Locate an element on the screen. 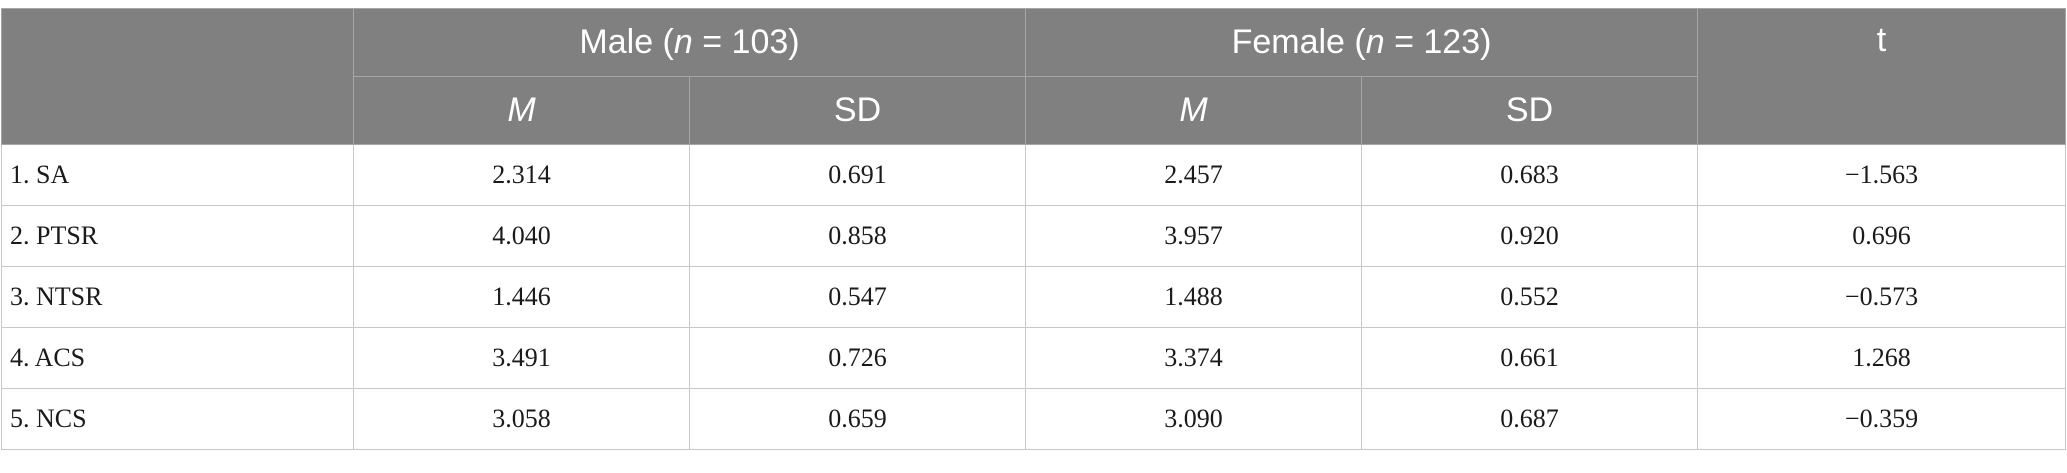 The image size is (2067, 473). header-male-group: Male (n = 103) is located at coordinates (689, 42).